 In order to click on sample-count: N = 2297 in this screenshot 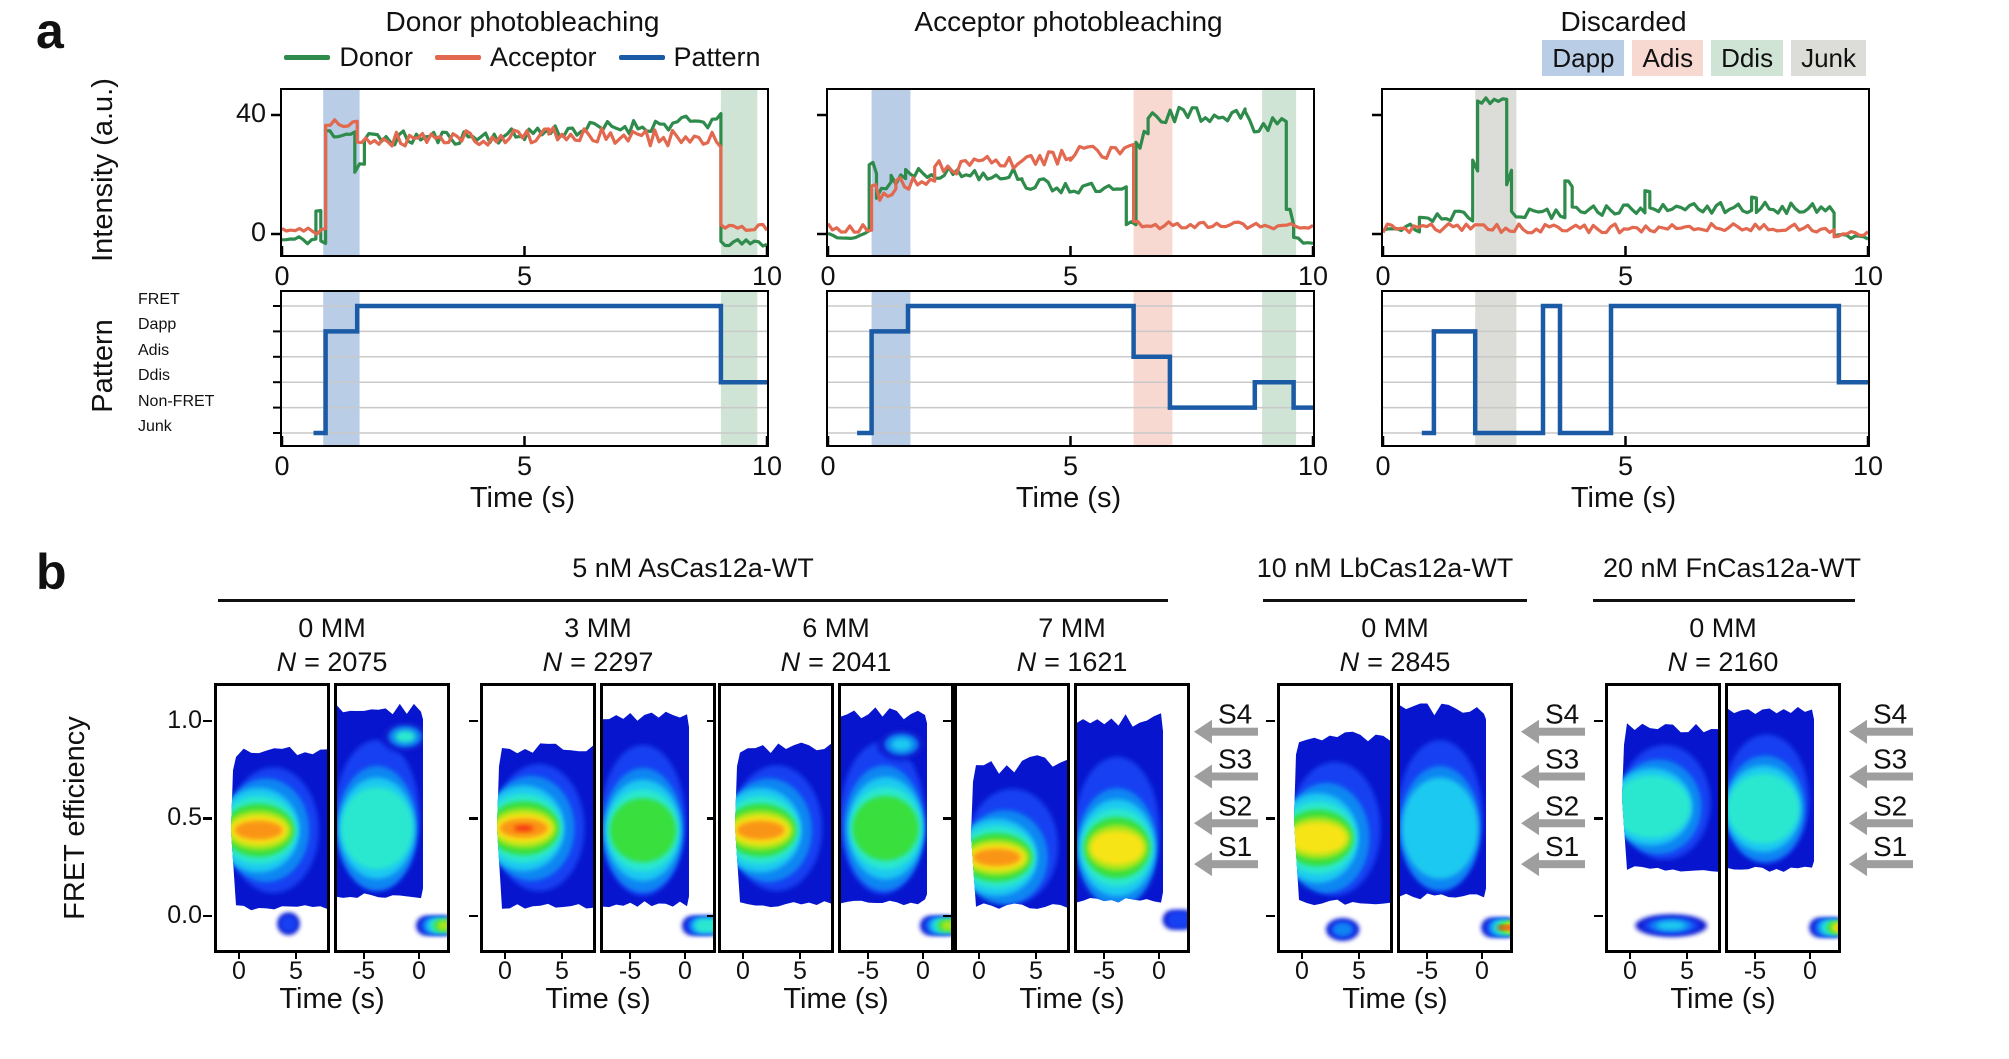, I will do `click(598, 662)`.